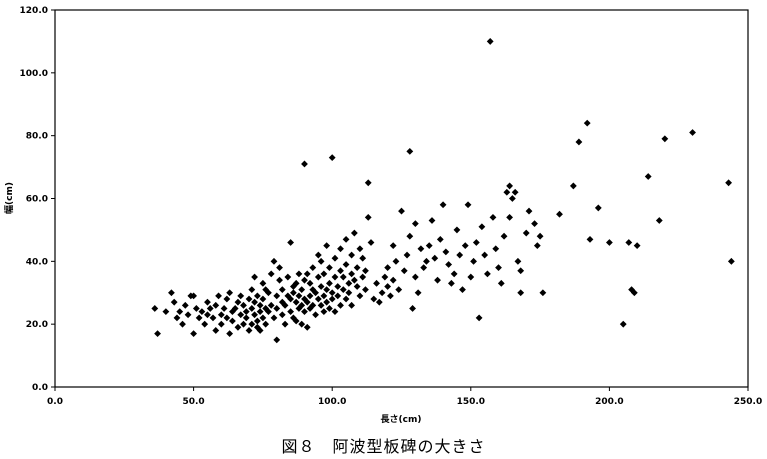 Image resolution: width=767 pixels, height=459 pixels. I want to click on y-tick-label: 60.0, so click(37, 200).